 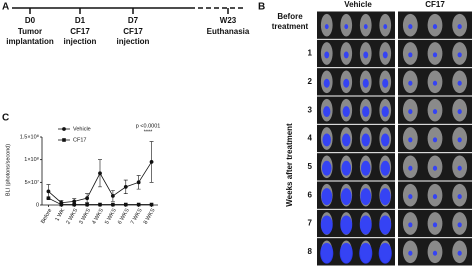 What do you see at coordinates (290, 16) in the screenshot?
I see `row-label: Before` at bounding box center [290, 16].